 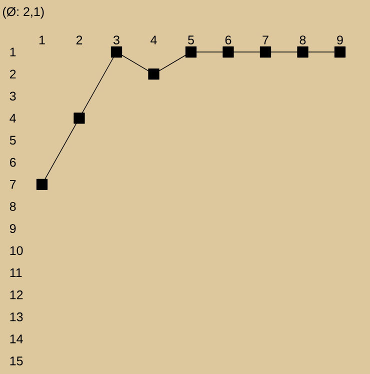 What do you see at coordinates (191, 40) in the screenshot?
I see `x-tick-label: 5` at bounding box center [191, 40].